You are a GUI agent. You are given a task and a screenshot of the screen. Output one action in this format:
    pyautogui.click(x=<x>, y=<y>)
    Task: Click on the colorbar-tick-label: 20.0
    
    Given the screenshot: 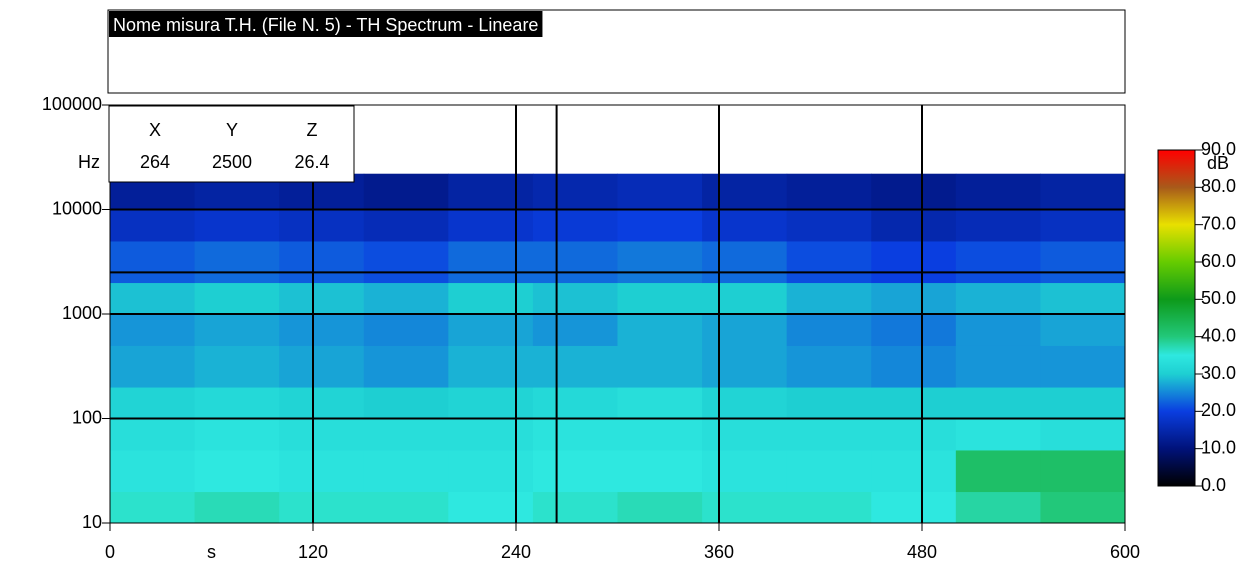 What is the action you would take?
    pyautogui.click(x=1218, y=410)
    